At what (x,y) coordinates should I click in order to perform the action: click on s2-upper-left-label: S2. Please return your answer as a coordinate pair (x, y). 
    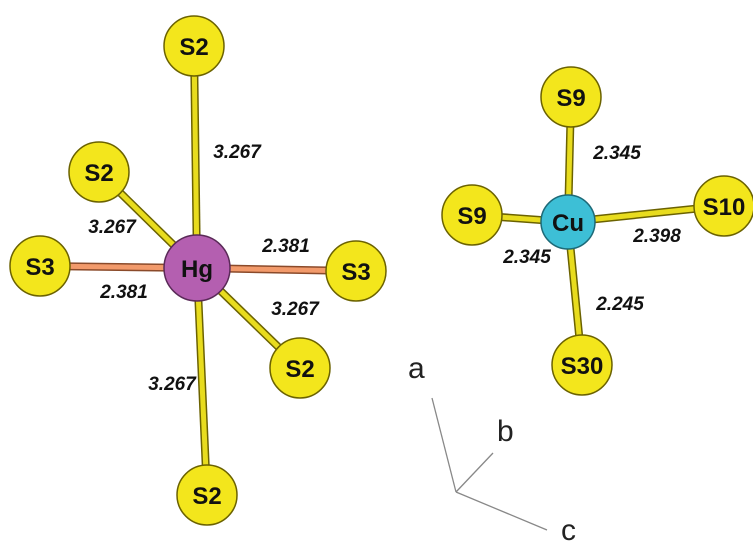
    Looking at the image, I should click on (98, 173).